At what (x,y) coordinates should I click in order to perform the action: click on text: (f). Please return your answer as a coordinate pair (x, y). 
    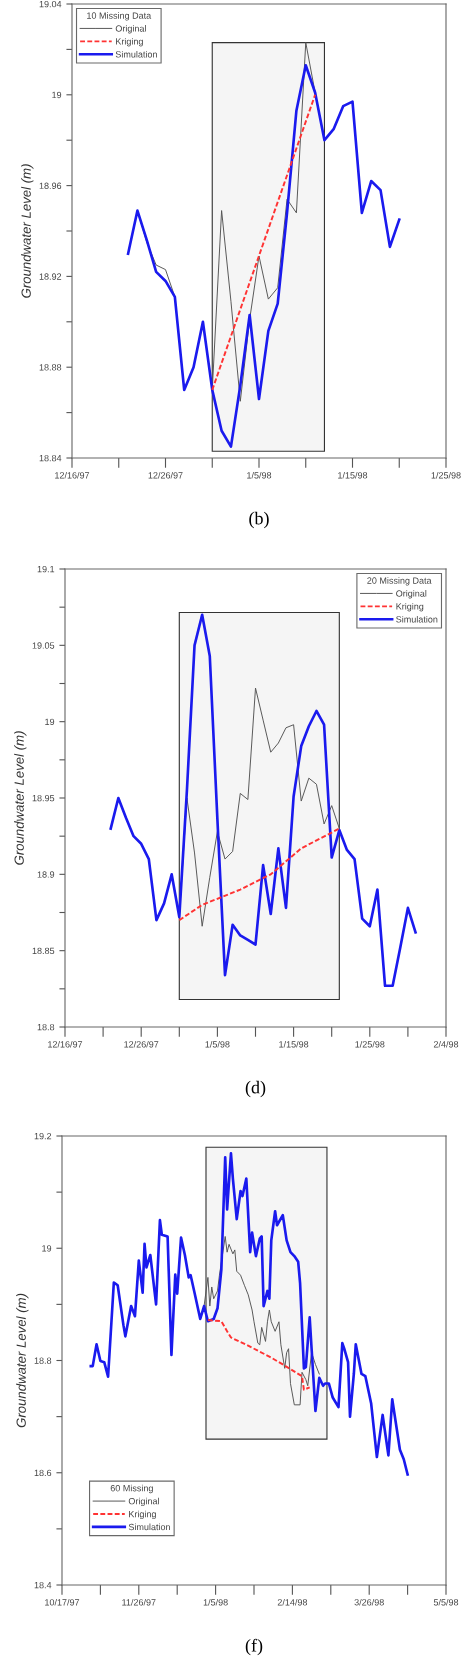
    Looking at the image, I should click on (254, 1647).